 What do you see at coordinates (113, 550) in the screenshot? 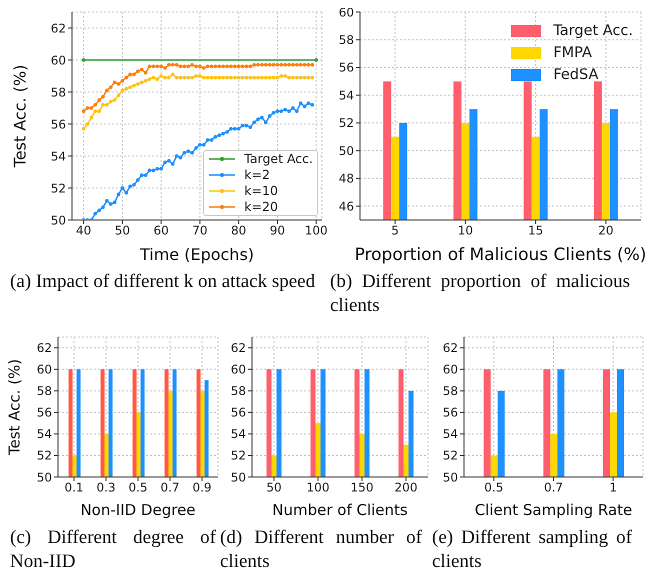
I see `text: (c) Different degree of Non-IID` at bounding box center [113, 550].